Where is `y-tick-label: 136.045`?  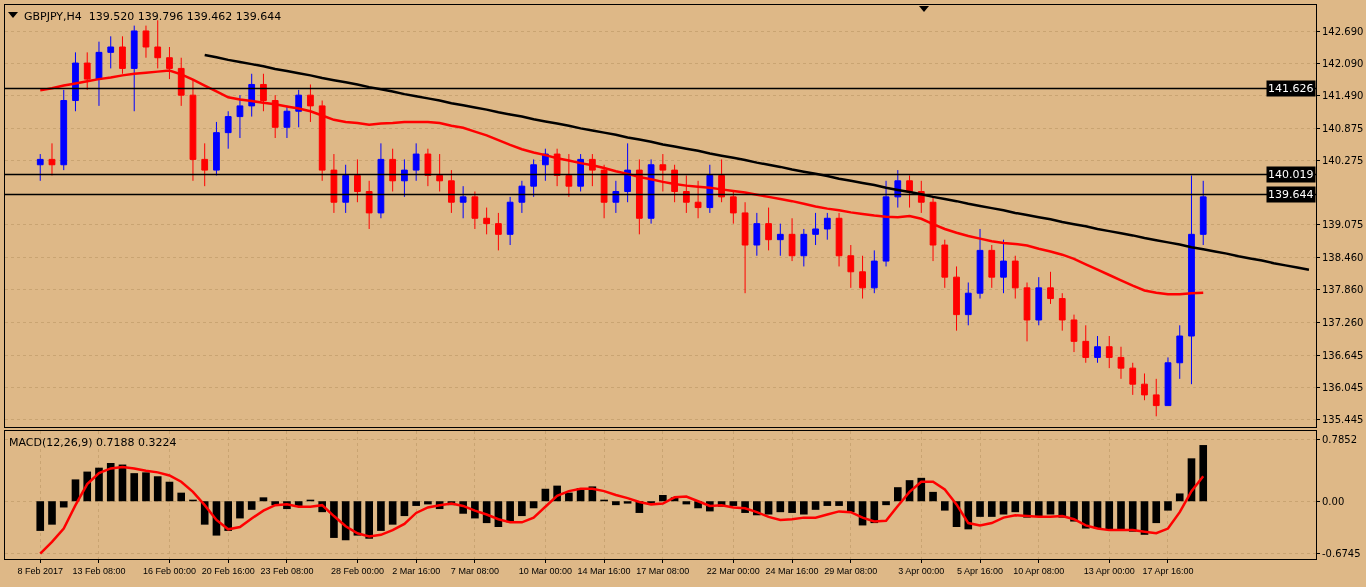
y-tick-label: 136.045 is located at coordinates (1343, 387).